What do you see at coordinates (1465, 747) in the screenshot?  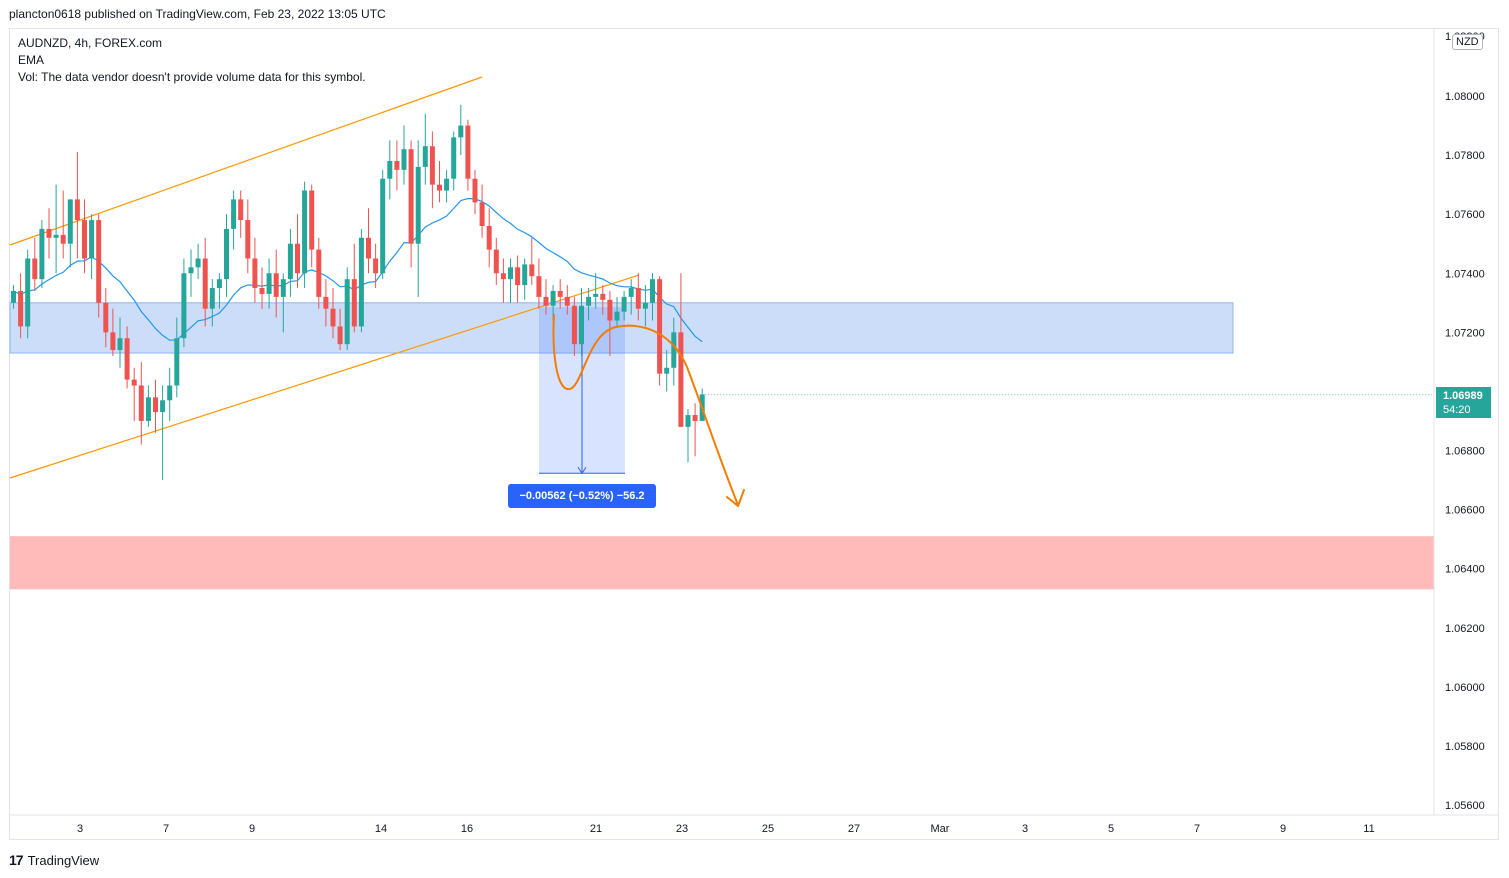 I see `price-tick-label: 1.05800` at bounding box center [1465, 747].